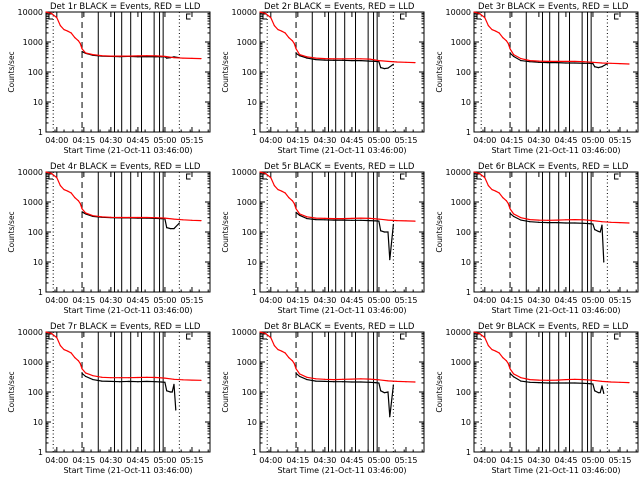 This screenshot has height=480, width=640. I want to click on y-tick-label: 1000, so click(33, 362).